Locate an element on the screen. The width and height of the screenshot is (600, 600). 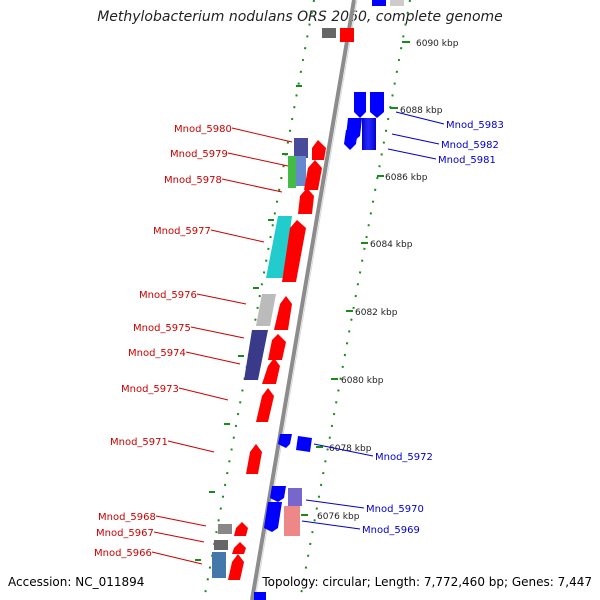
gene-label: Mnod_5970 is located at coordinates (395, 509).